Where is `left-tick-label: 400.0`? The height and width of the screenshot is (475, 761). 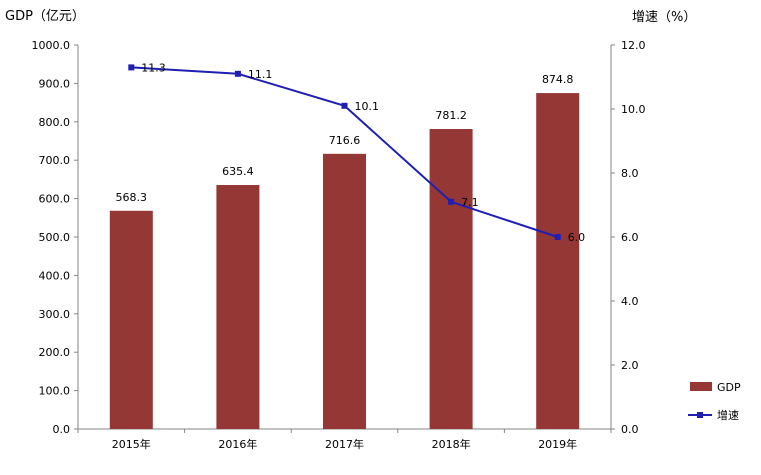
left-tick-label: 400.0 is located at coordinates (55, 275).